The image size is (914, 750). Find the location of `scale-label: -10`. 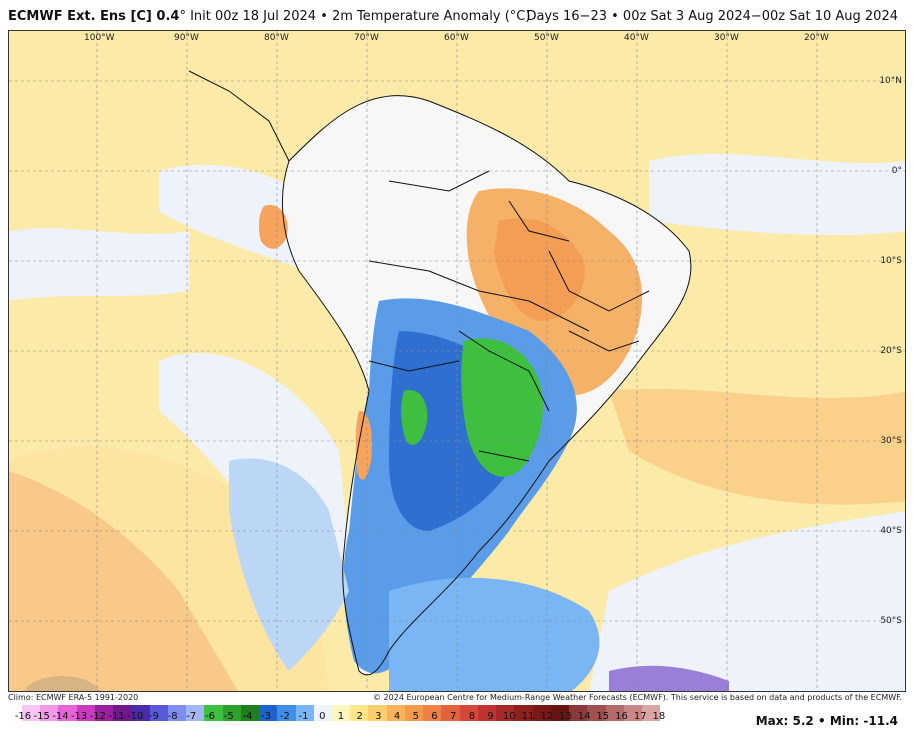

scale-label: -10 is located at coordinates (135, 716).